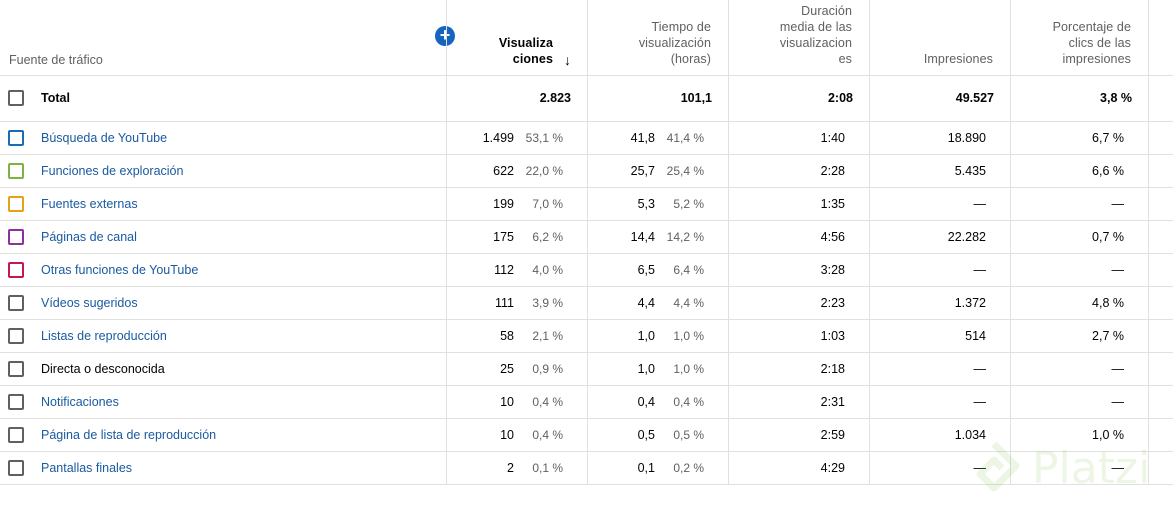 This screenshot has width=1173, height=507. Describe the element at coordinates (445, 36) in the screenshot. I see `add-metric-button: +` at that location.